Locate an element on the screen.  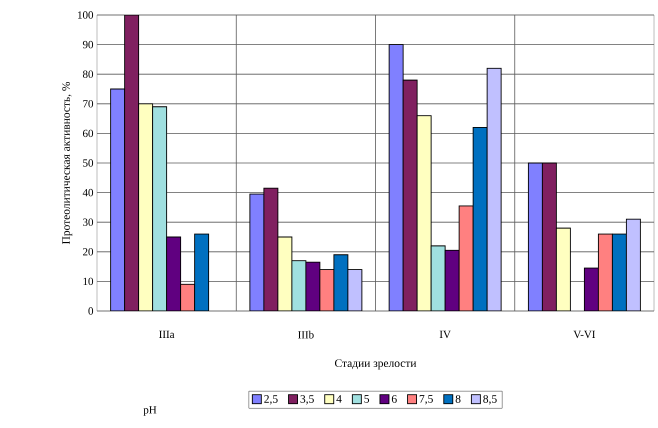
y-axis-title: Протеолитическая активность, % is located at coordinates (67, 163).